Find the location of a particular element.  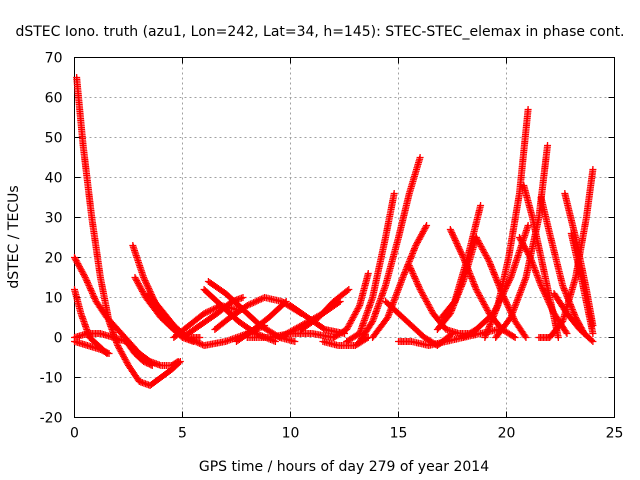

y-tick-label: 70 is located at coordinates (54, 59).